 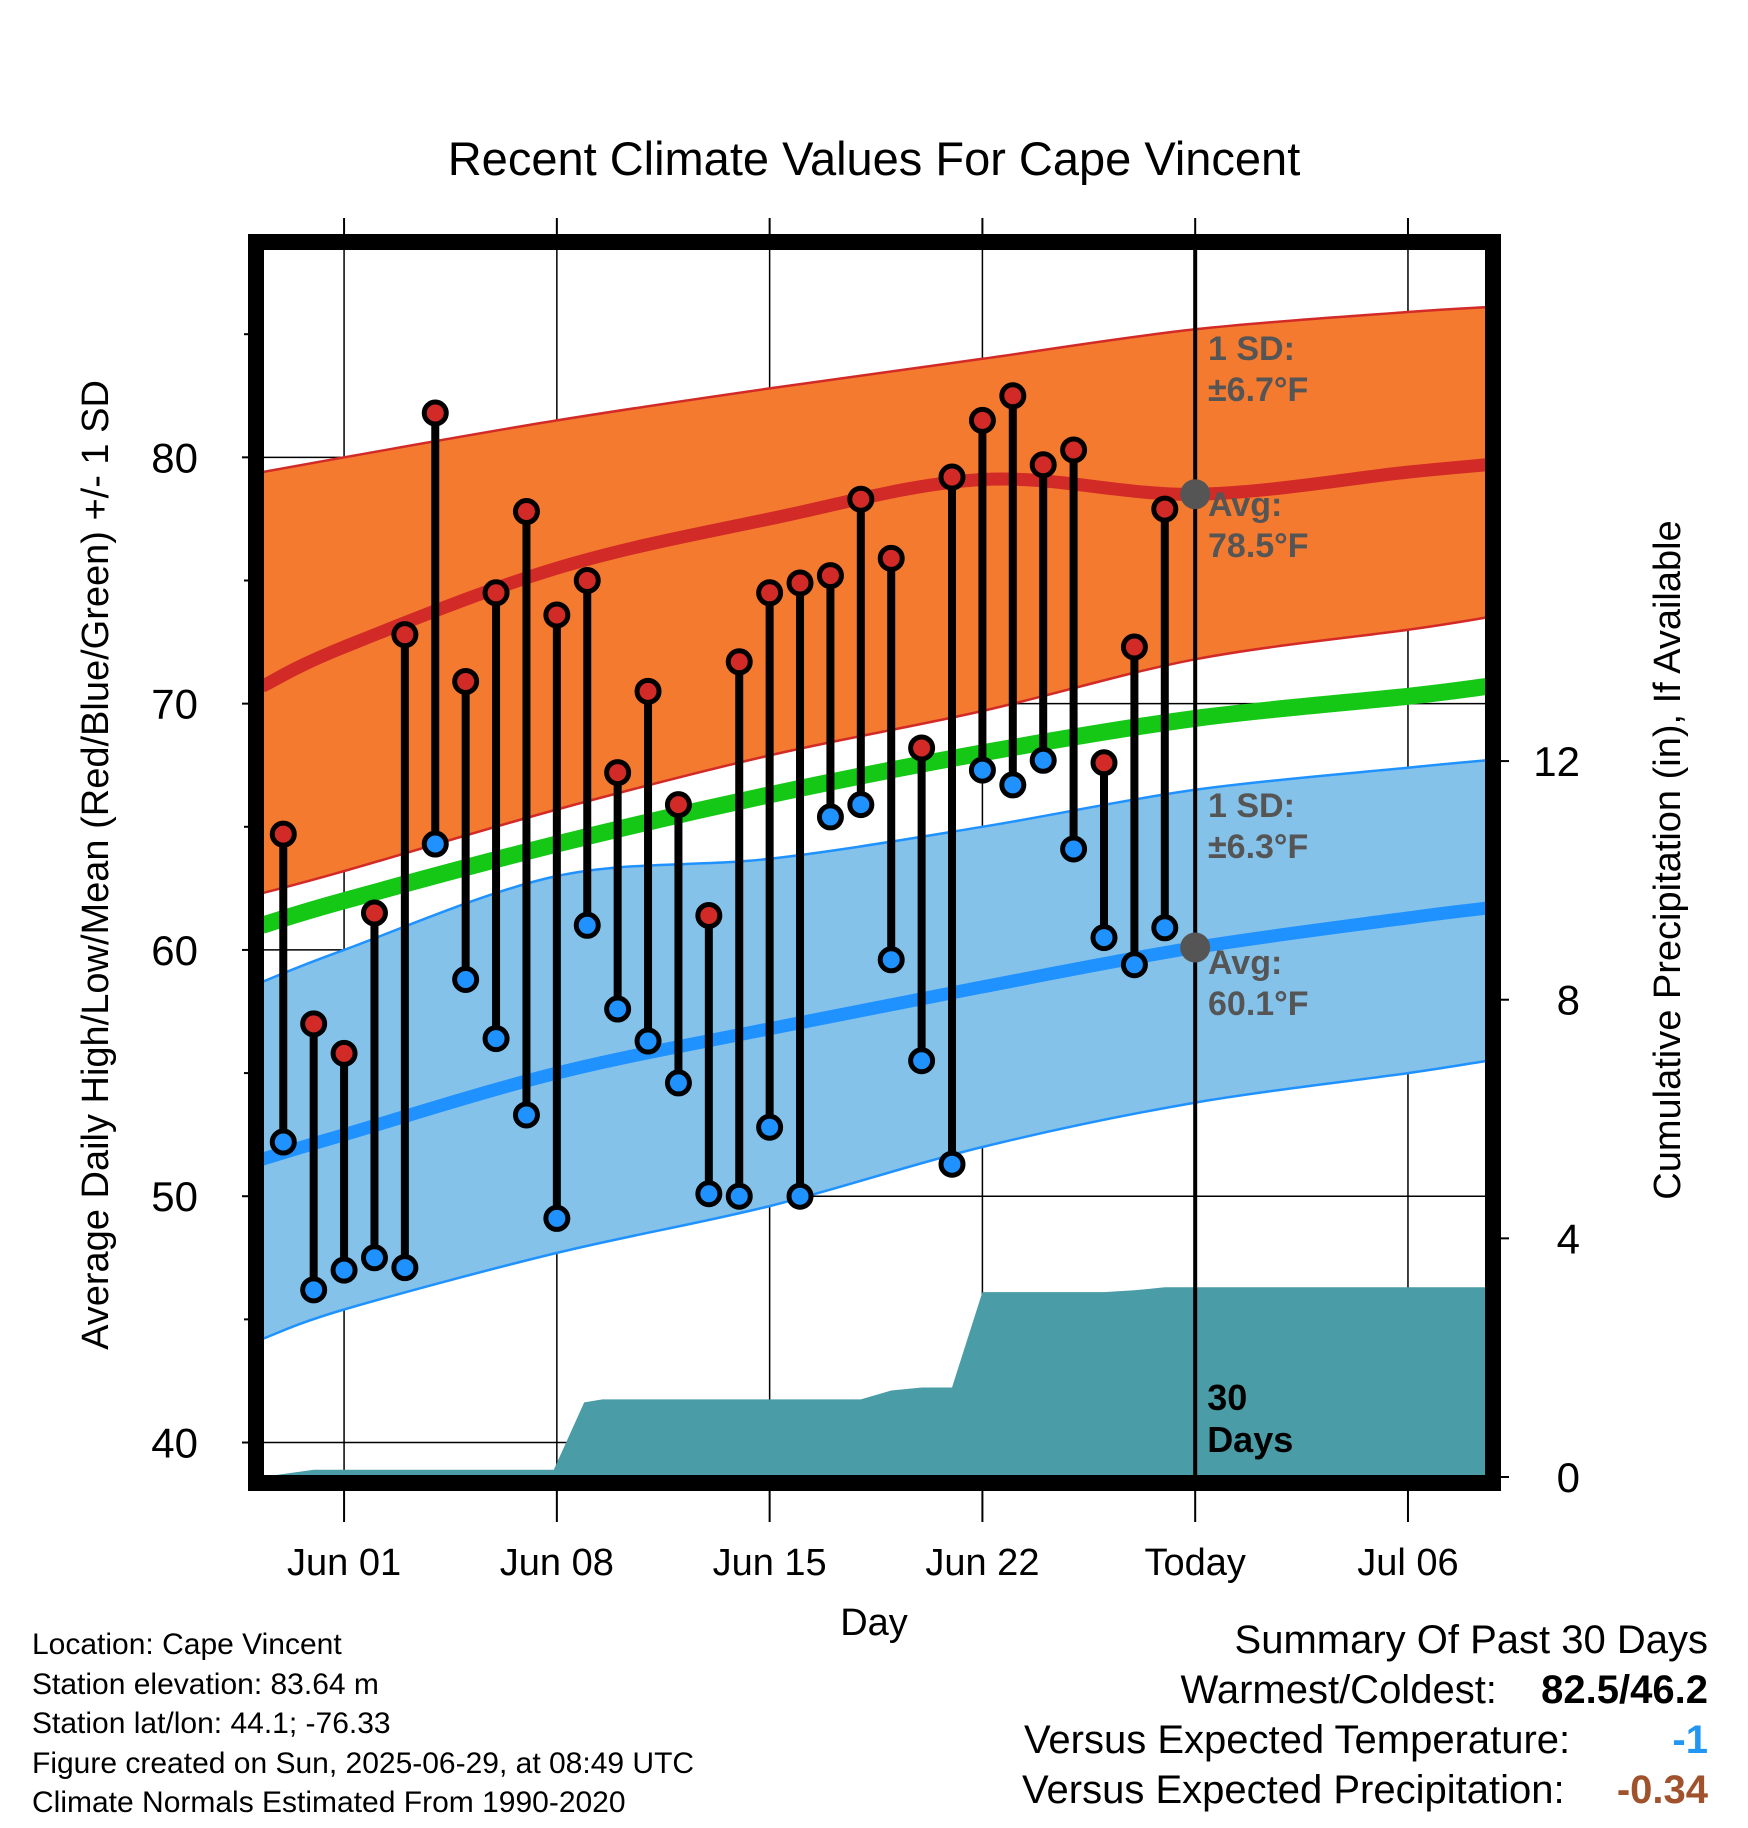 I want to click on y2-tick-label: 12, so click(x=1556, y=761).